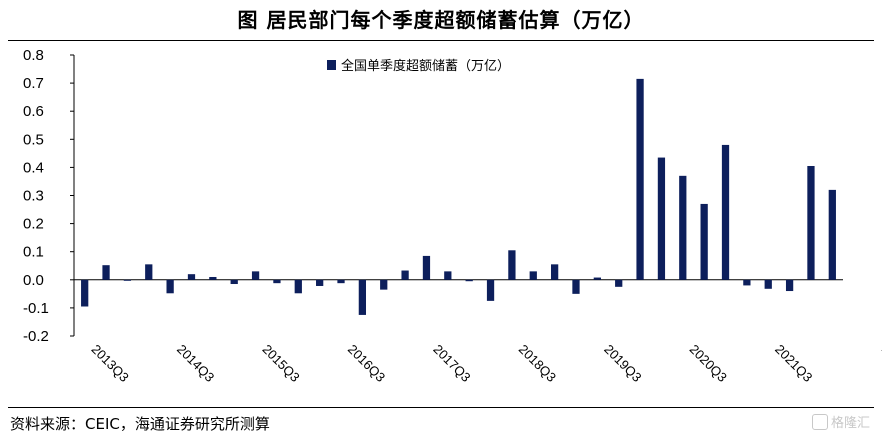 The image size is (882, 441). I want to click on y-tick-label: 0.2, so click(33, 224).